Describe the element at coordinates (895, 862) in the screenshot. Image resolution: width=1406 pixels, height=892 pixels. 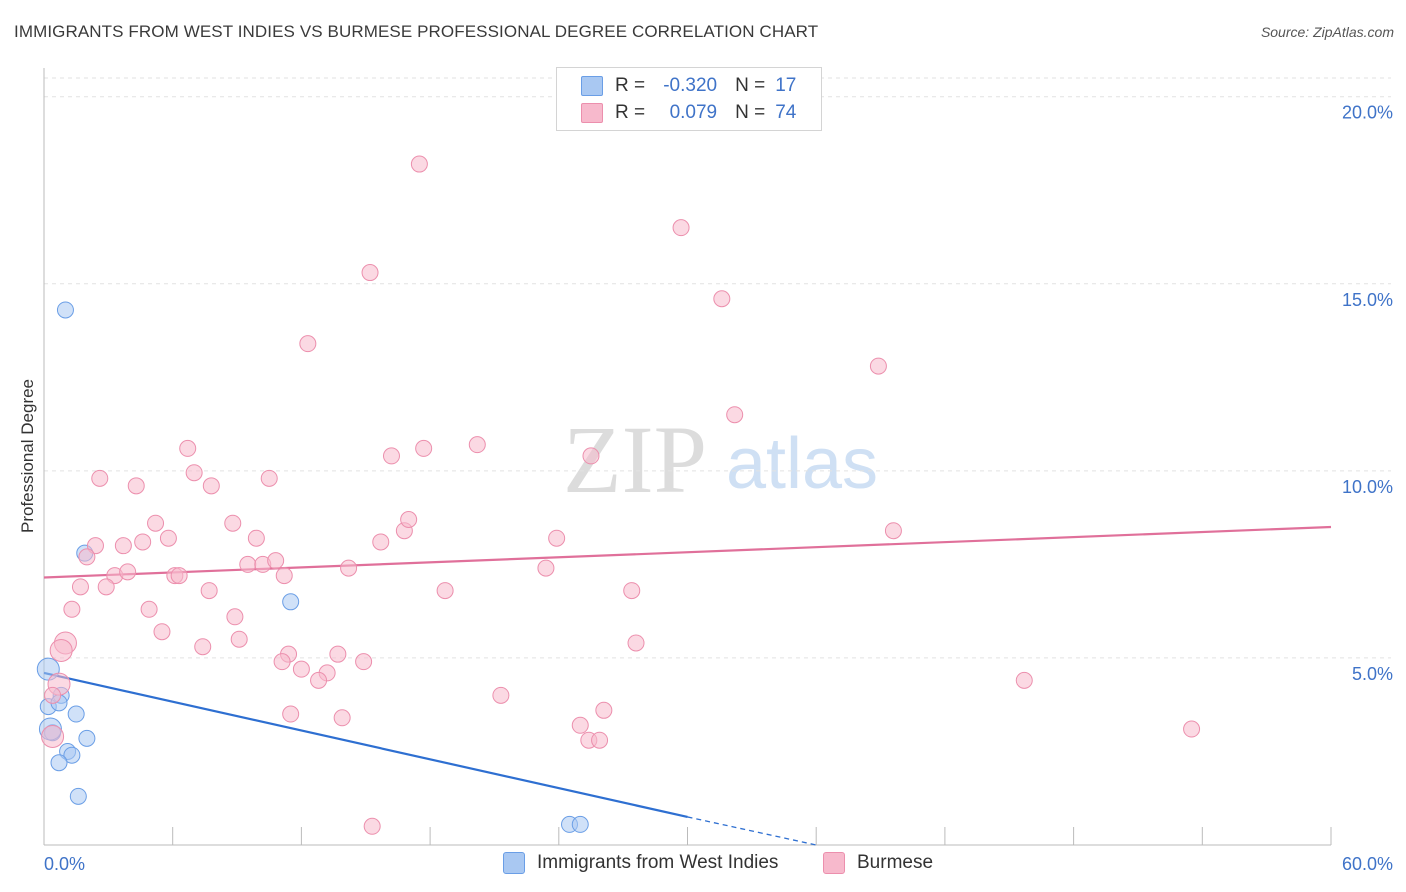
I see `series-legend-label-burmese: Burmese` at that location.